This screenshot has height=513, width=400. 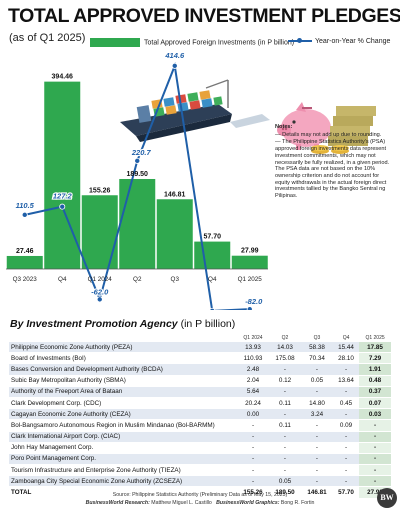 What do you see at coordinates (316, 492) in the screenshot?
I see `total-value-cell: 146.81` at bounding box center [316, 492].